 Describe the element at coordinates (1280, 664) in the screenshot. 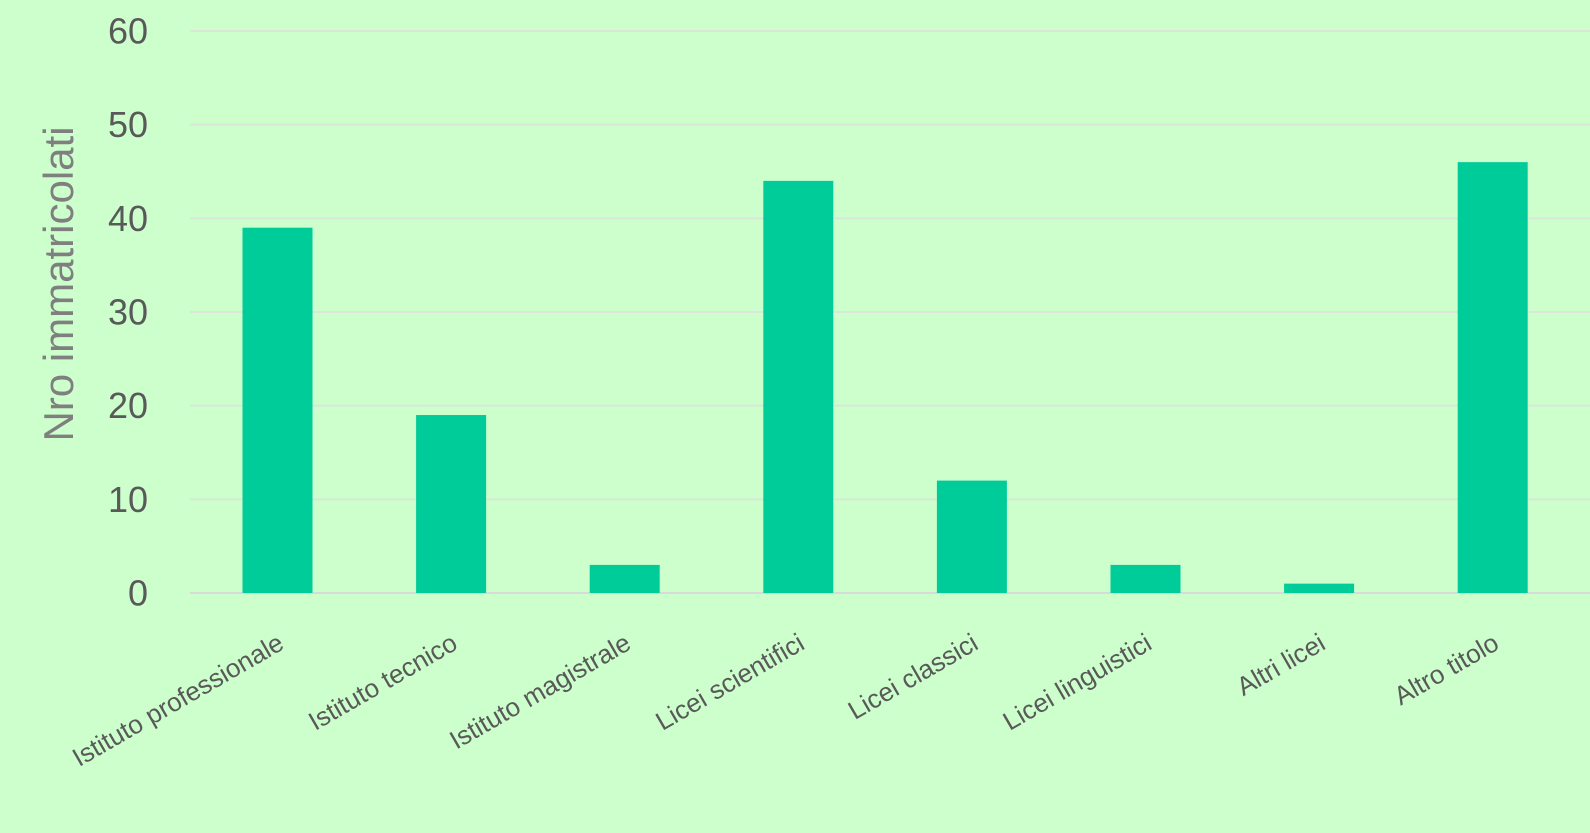

I see `x-category-label: Altri licei` at that location.